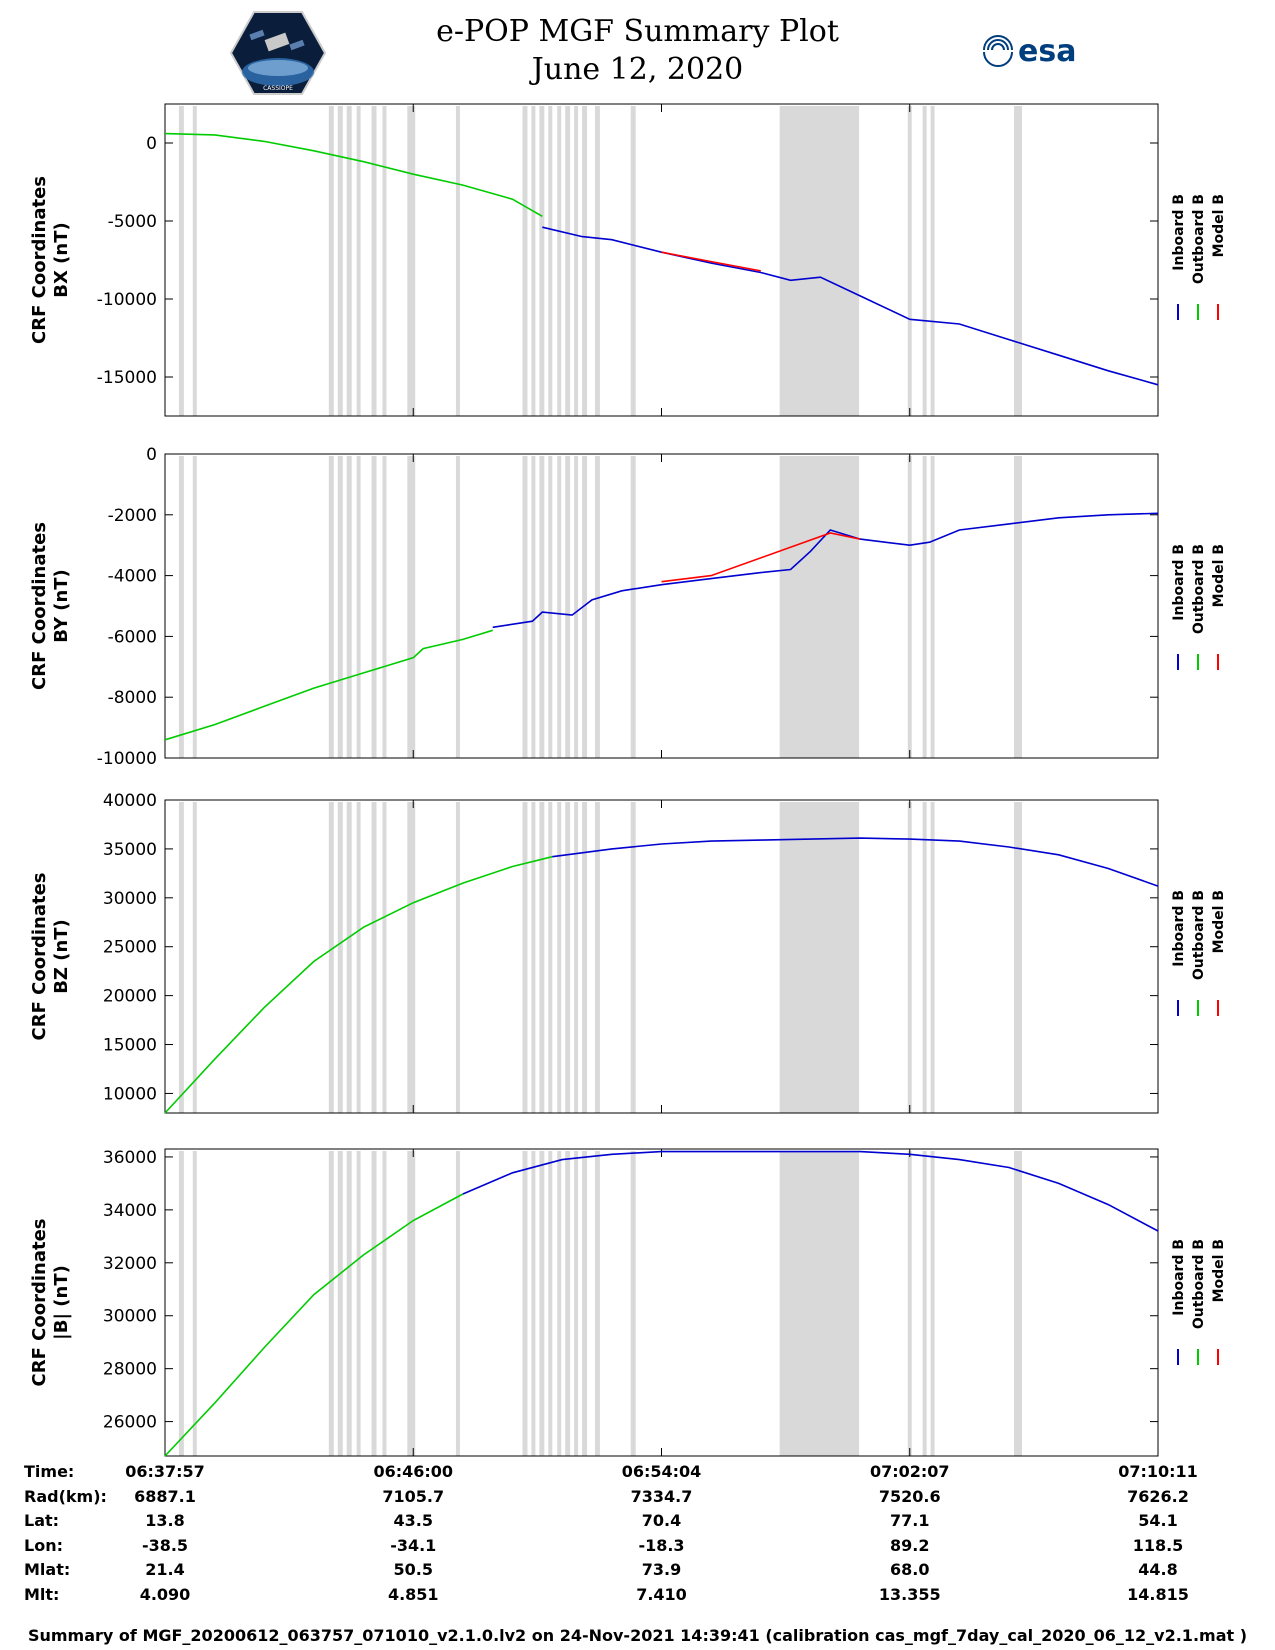 This screenshot has width=1275, height=1650. What do you see at coordinates (909, 1594) in the screenshot?
I see `table-cell: 13.355` at bounding box center [909, 1594].